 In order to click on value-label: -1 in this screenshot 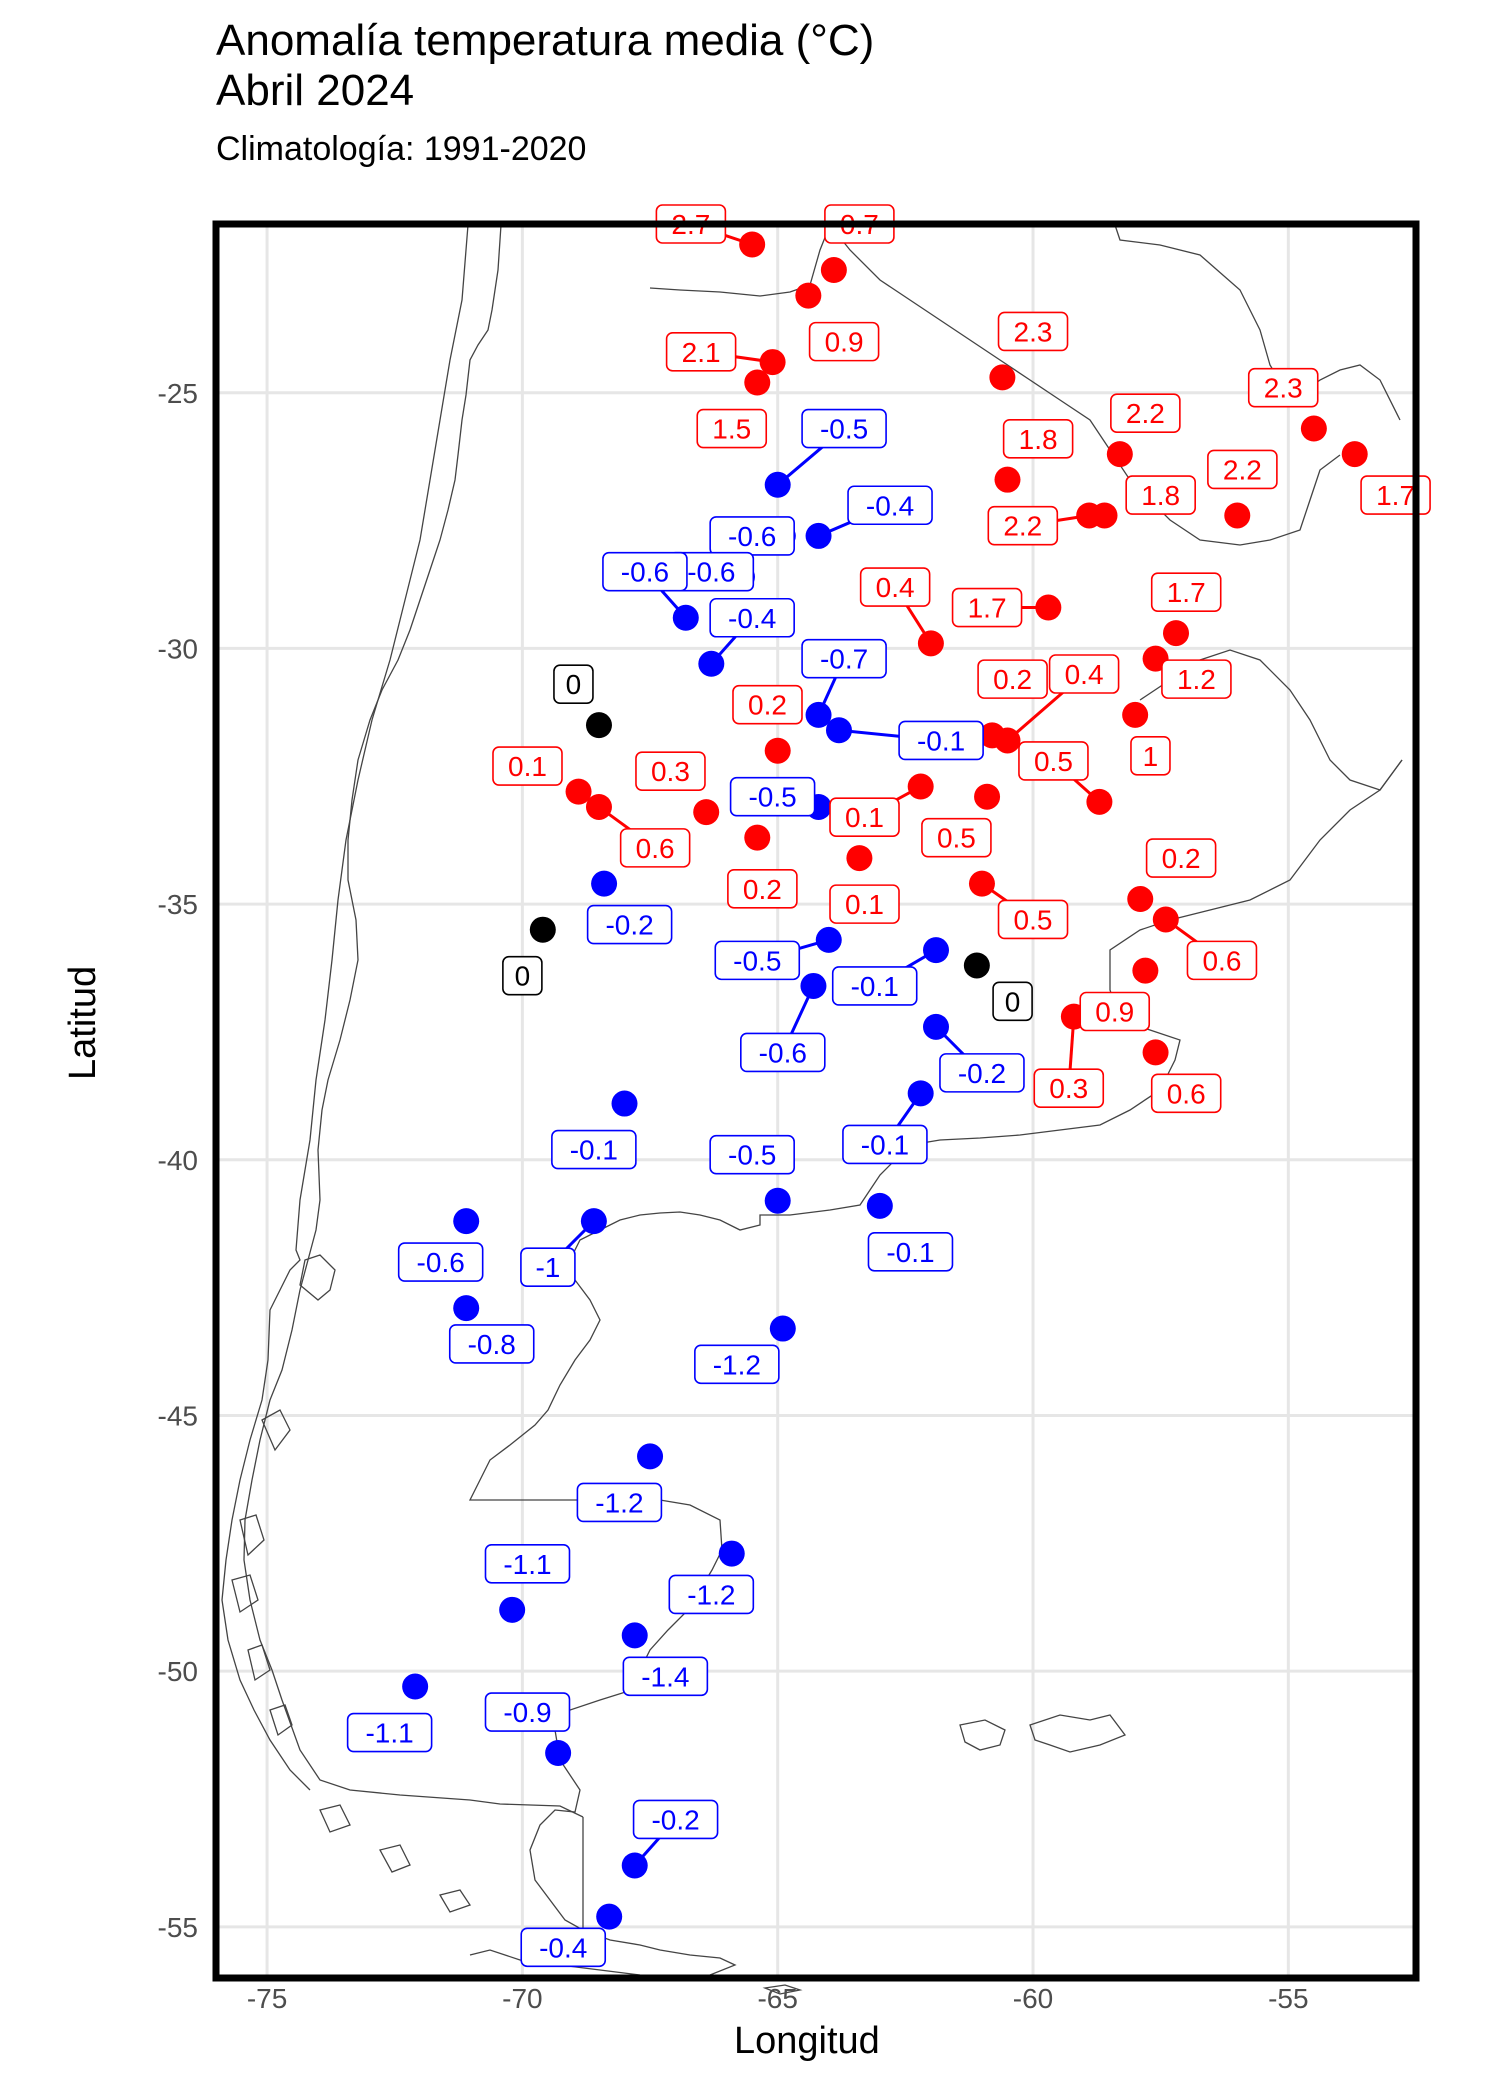, I will do `click(547, 1267)`.